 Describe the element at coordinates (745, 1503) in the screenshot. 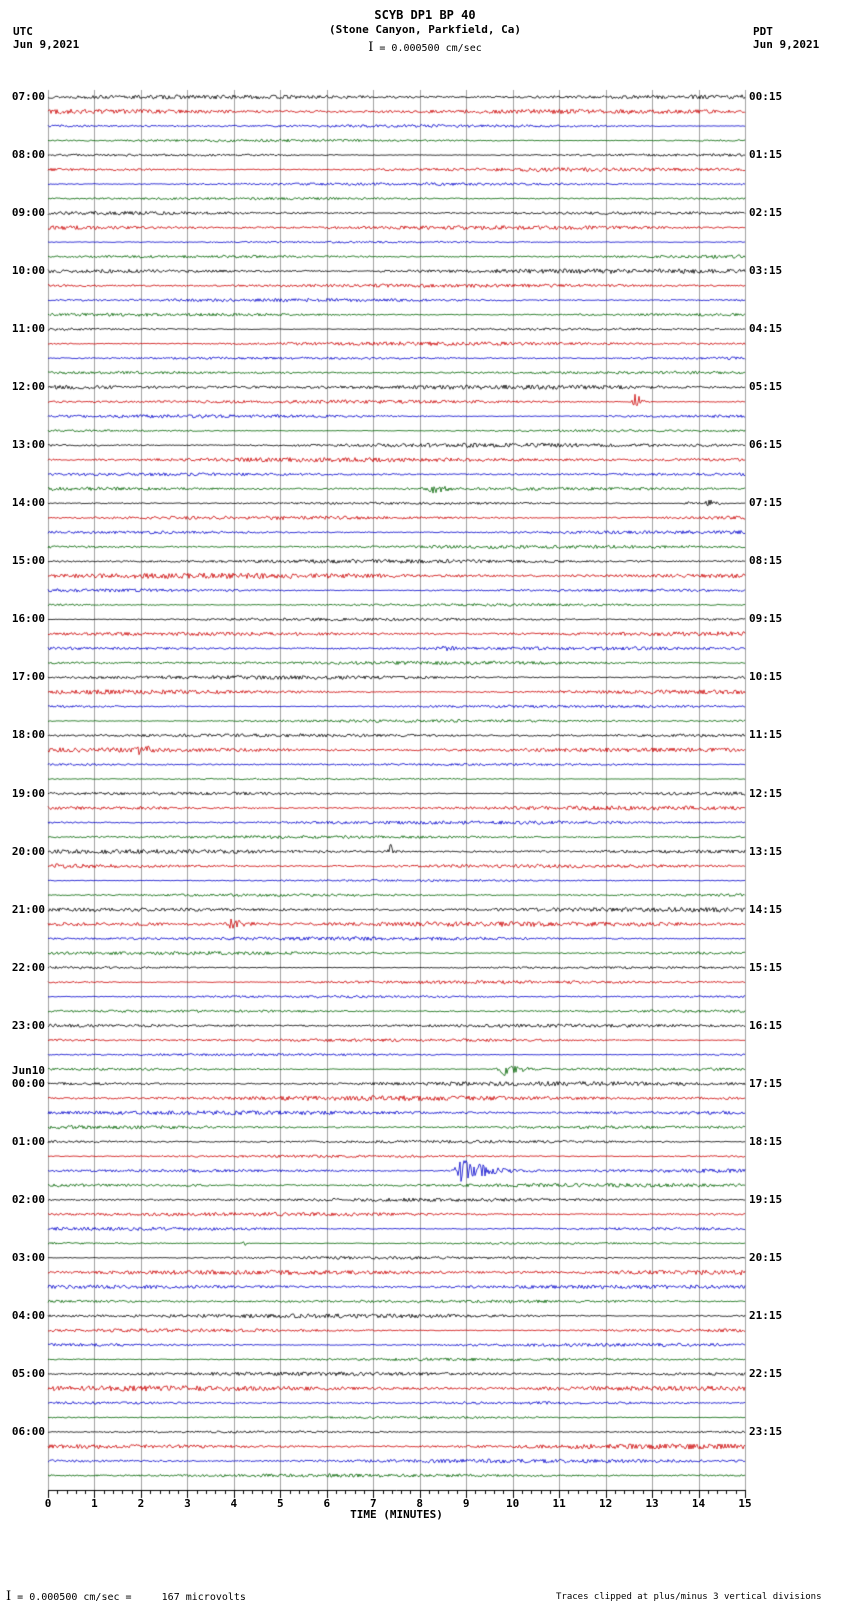

I see `x-tick-label: 15` at that location.